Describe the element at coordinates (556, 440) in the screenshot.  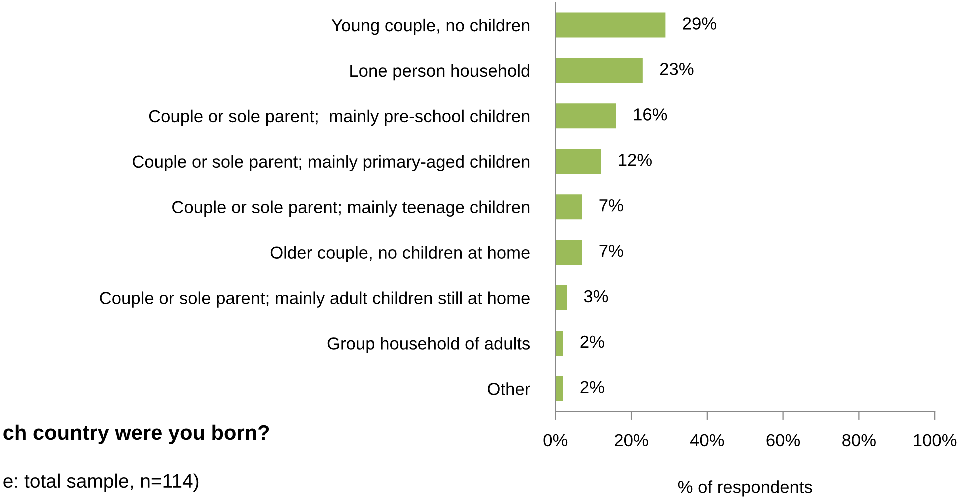
I see `x-tick-label: 0%` at that location.